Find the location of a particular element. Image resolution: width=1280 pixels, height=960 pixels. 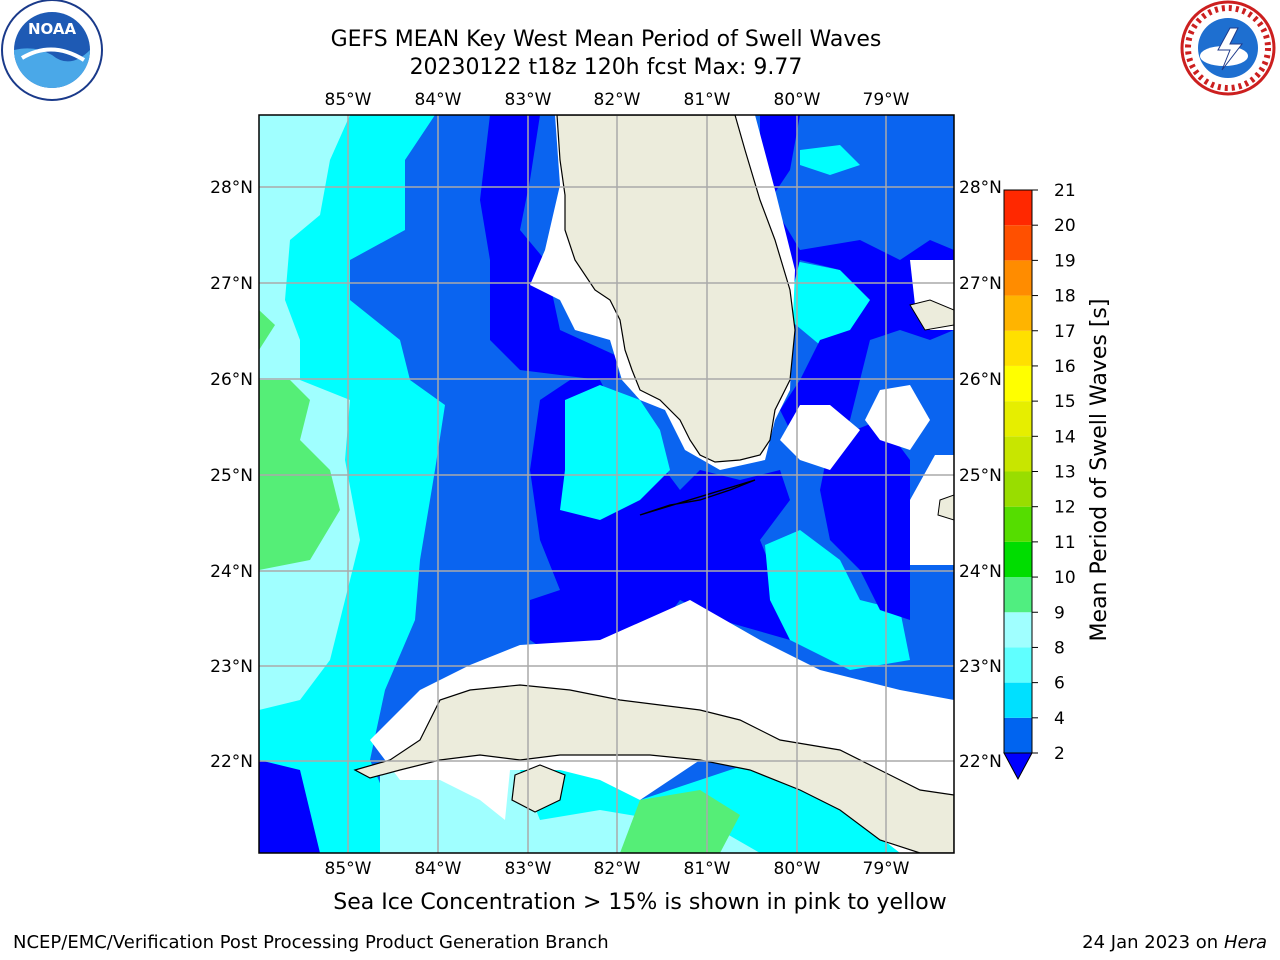

colorbar-tick-label: 4 is located at coordinates (1059, 719).